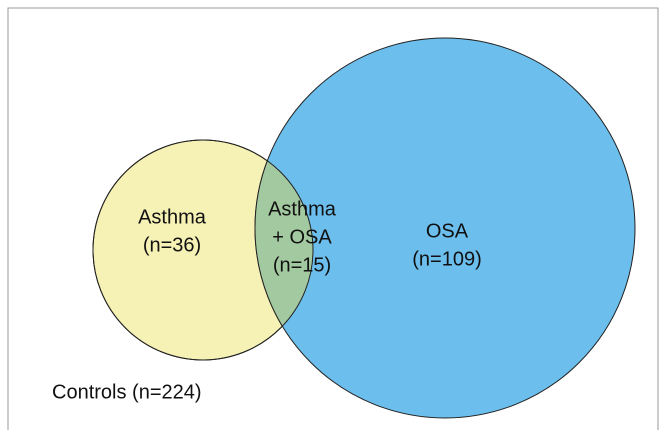  What do you see at coordinates (447, 259) in the screenshot?
I see `region-label: (n=109)` at bounding box center [447, 259].